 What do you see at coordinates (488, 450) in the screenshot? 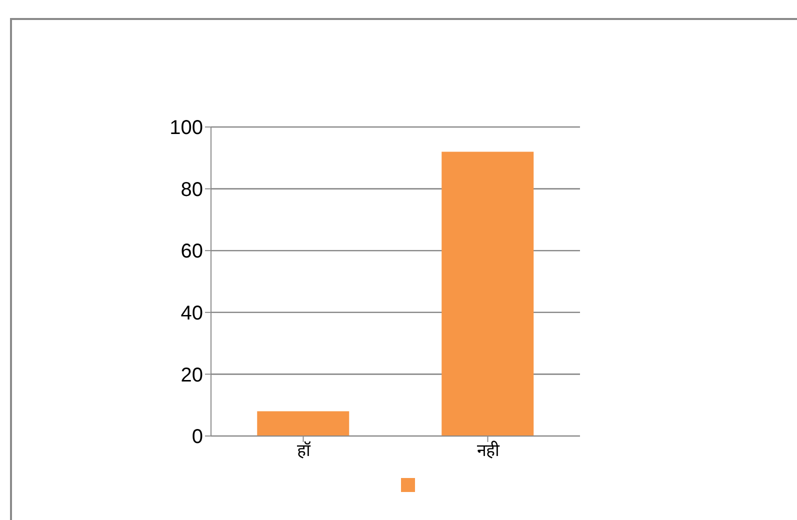
I see `x-tick-label: नही` at bounding box center [488, 450].